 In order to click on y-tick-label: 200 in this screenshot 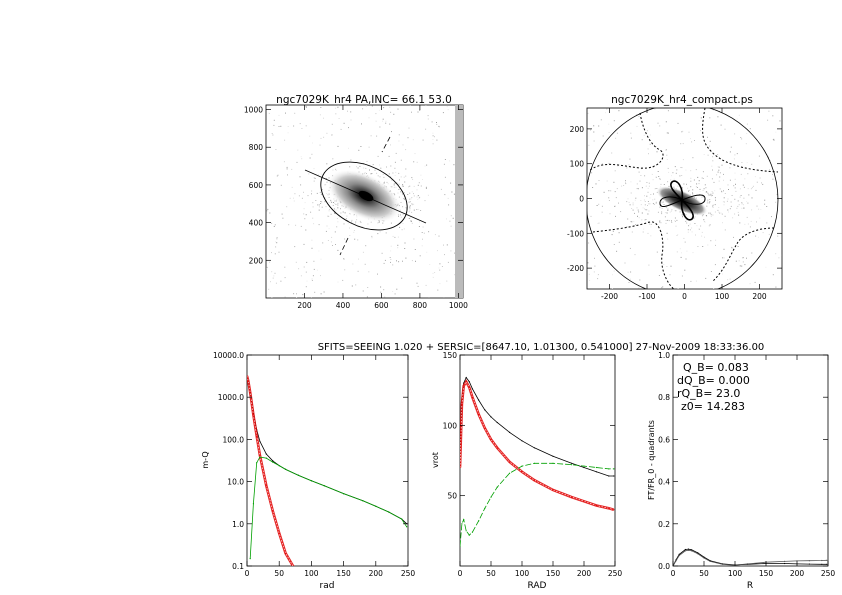, I will do `click(256, 260)`.